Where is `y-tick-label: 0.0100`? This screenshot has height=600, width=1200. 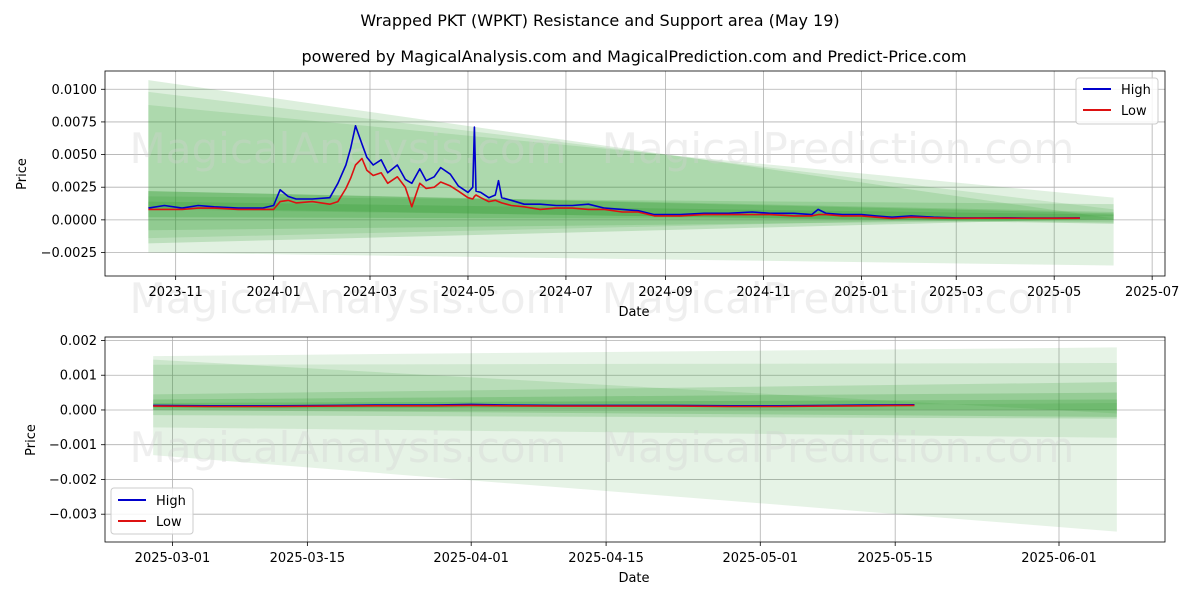
y-tick-label: 0.0100 is located at coordinates (75, 90).